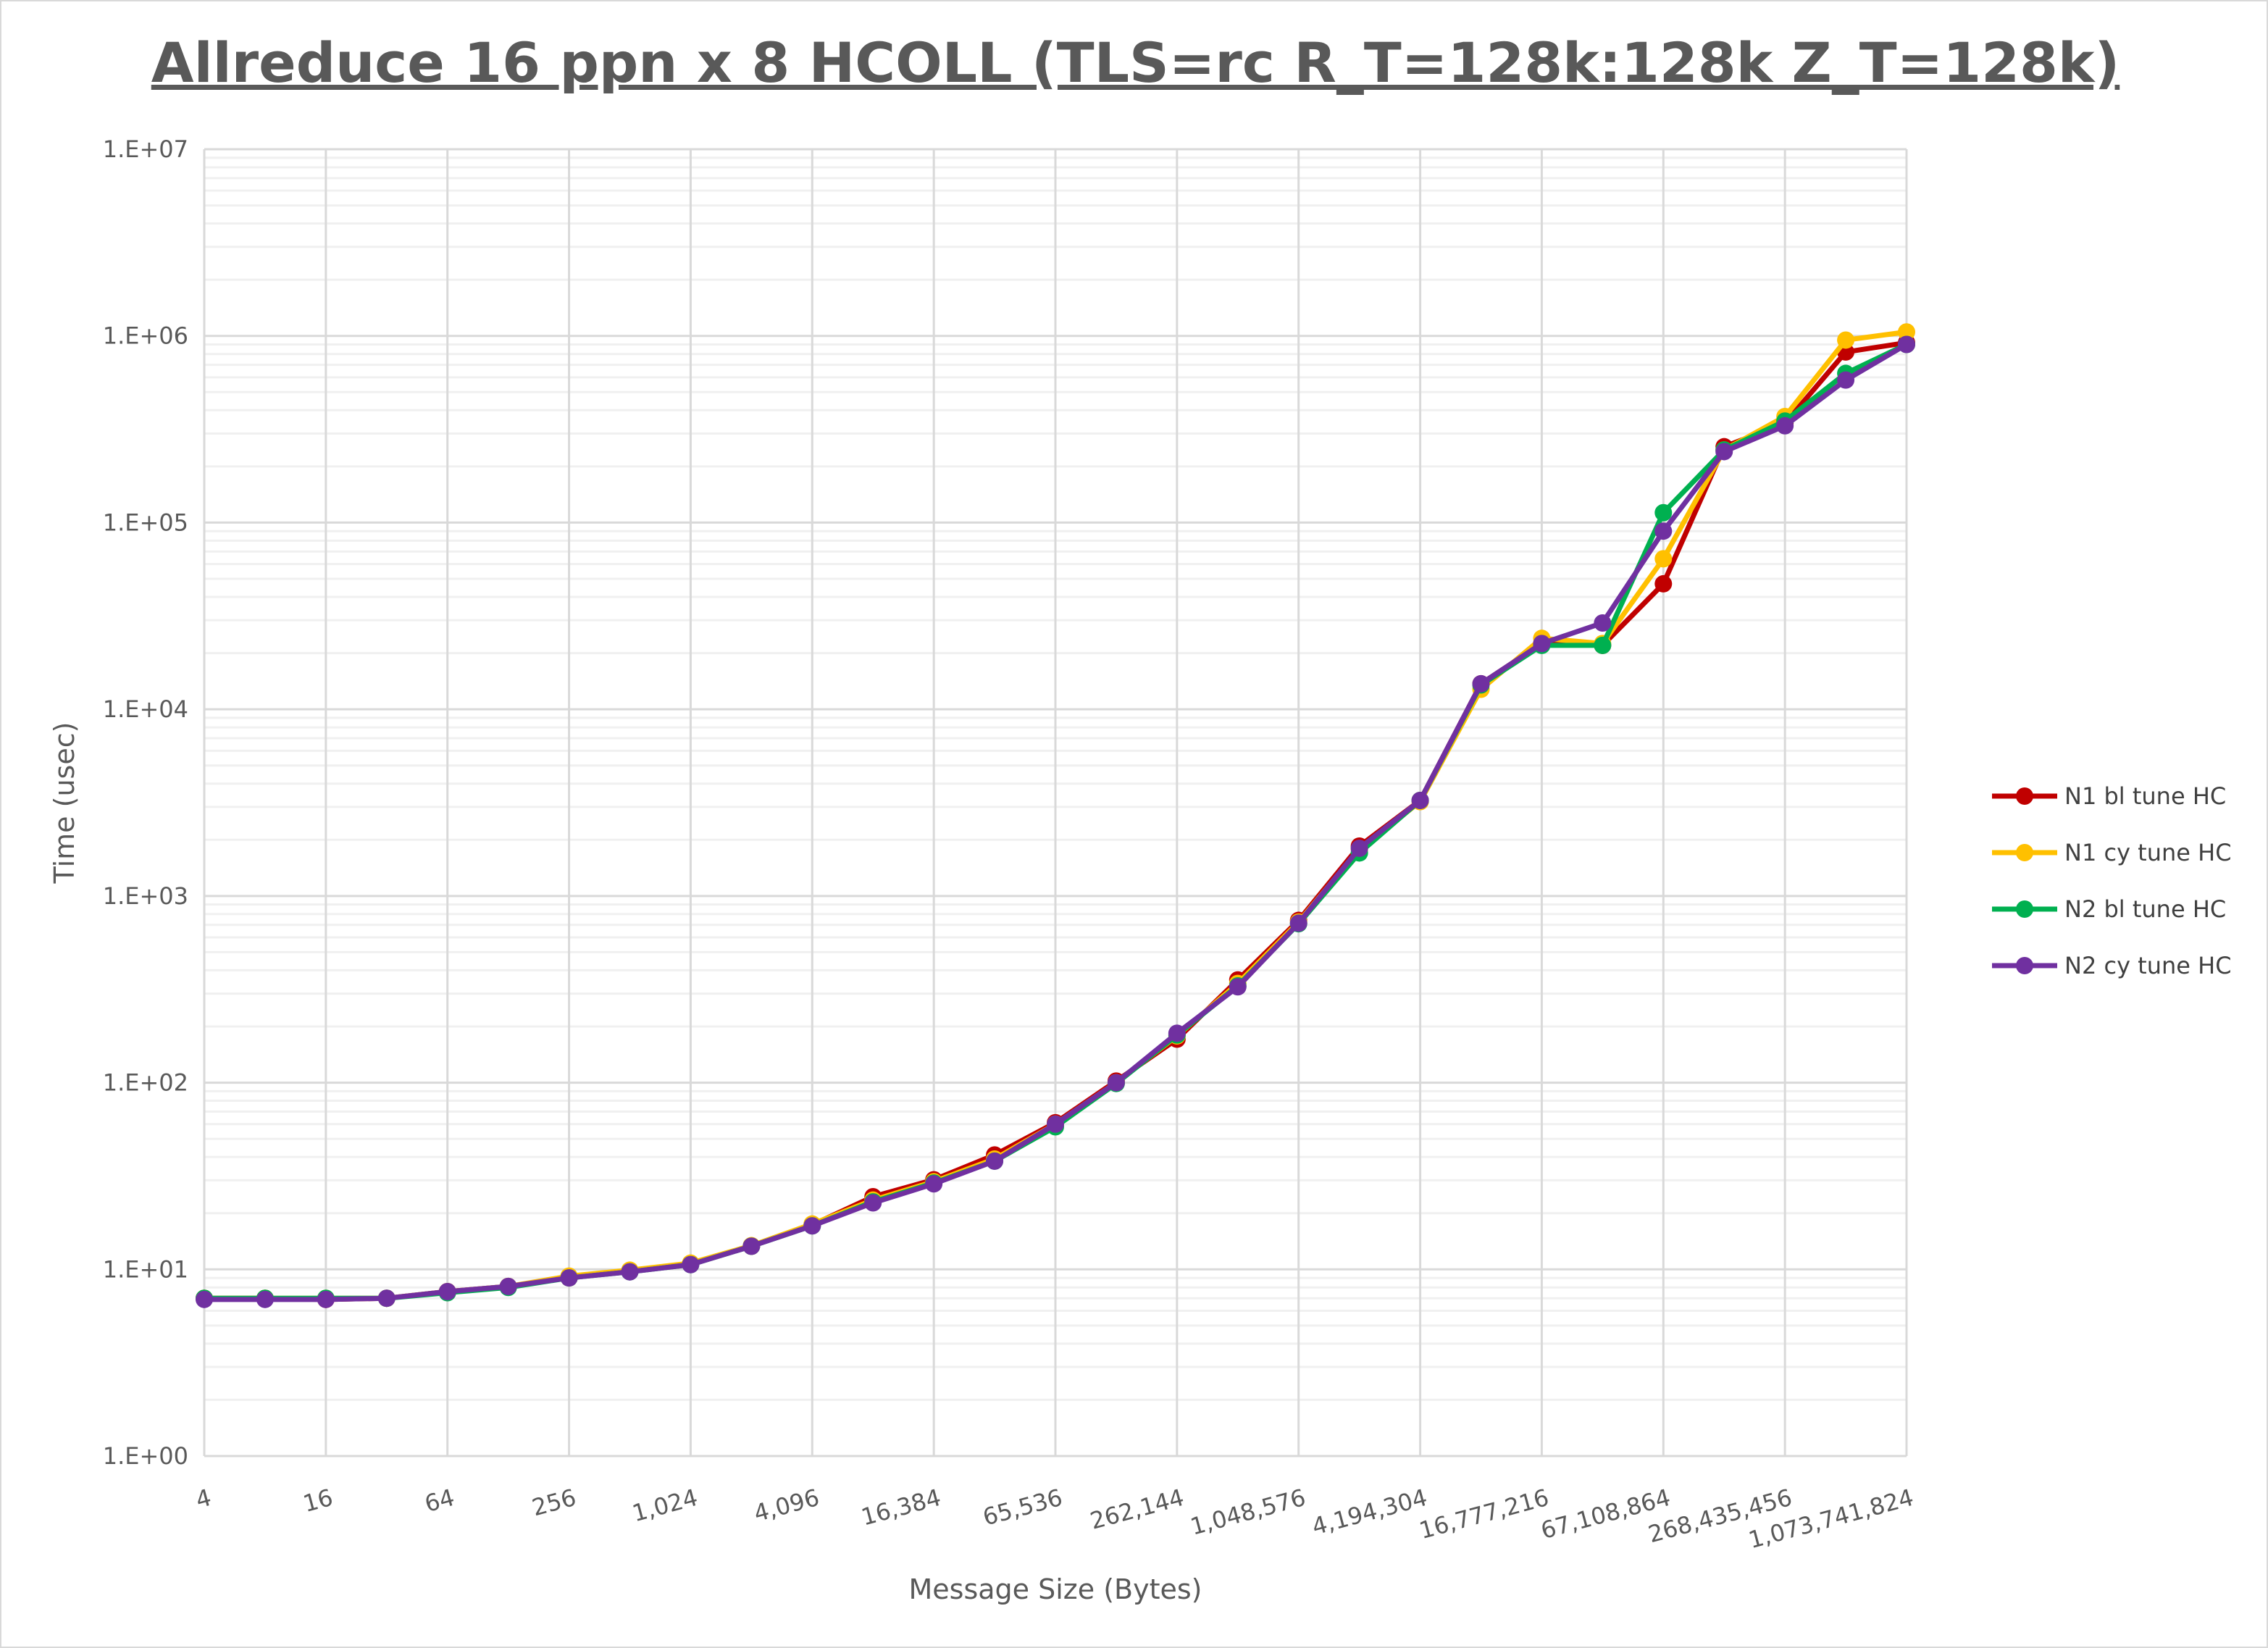  What do you see at coordinates (146, 149) in the screenshot?
I see `y-tick-label: 1.E+07` at bounding box center [146, 149].